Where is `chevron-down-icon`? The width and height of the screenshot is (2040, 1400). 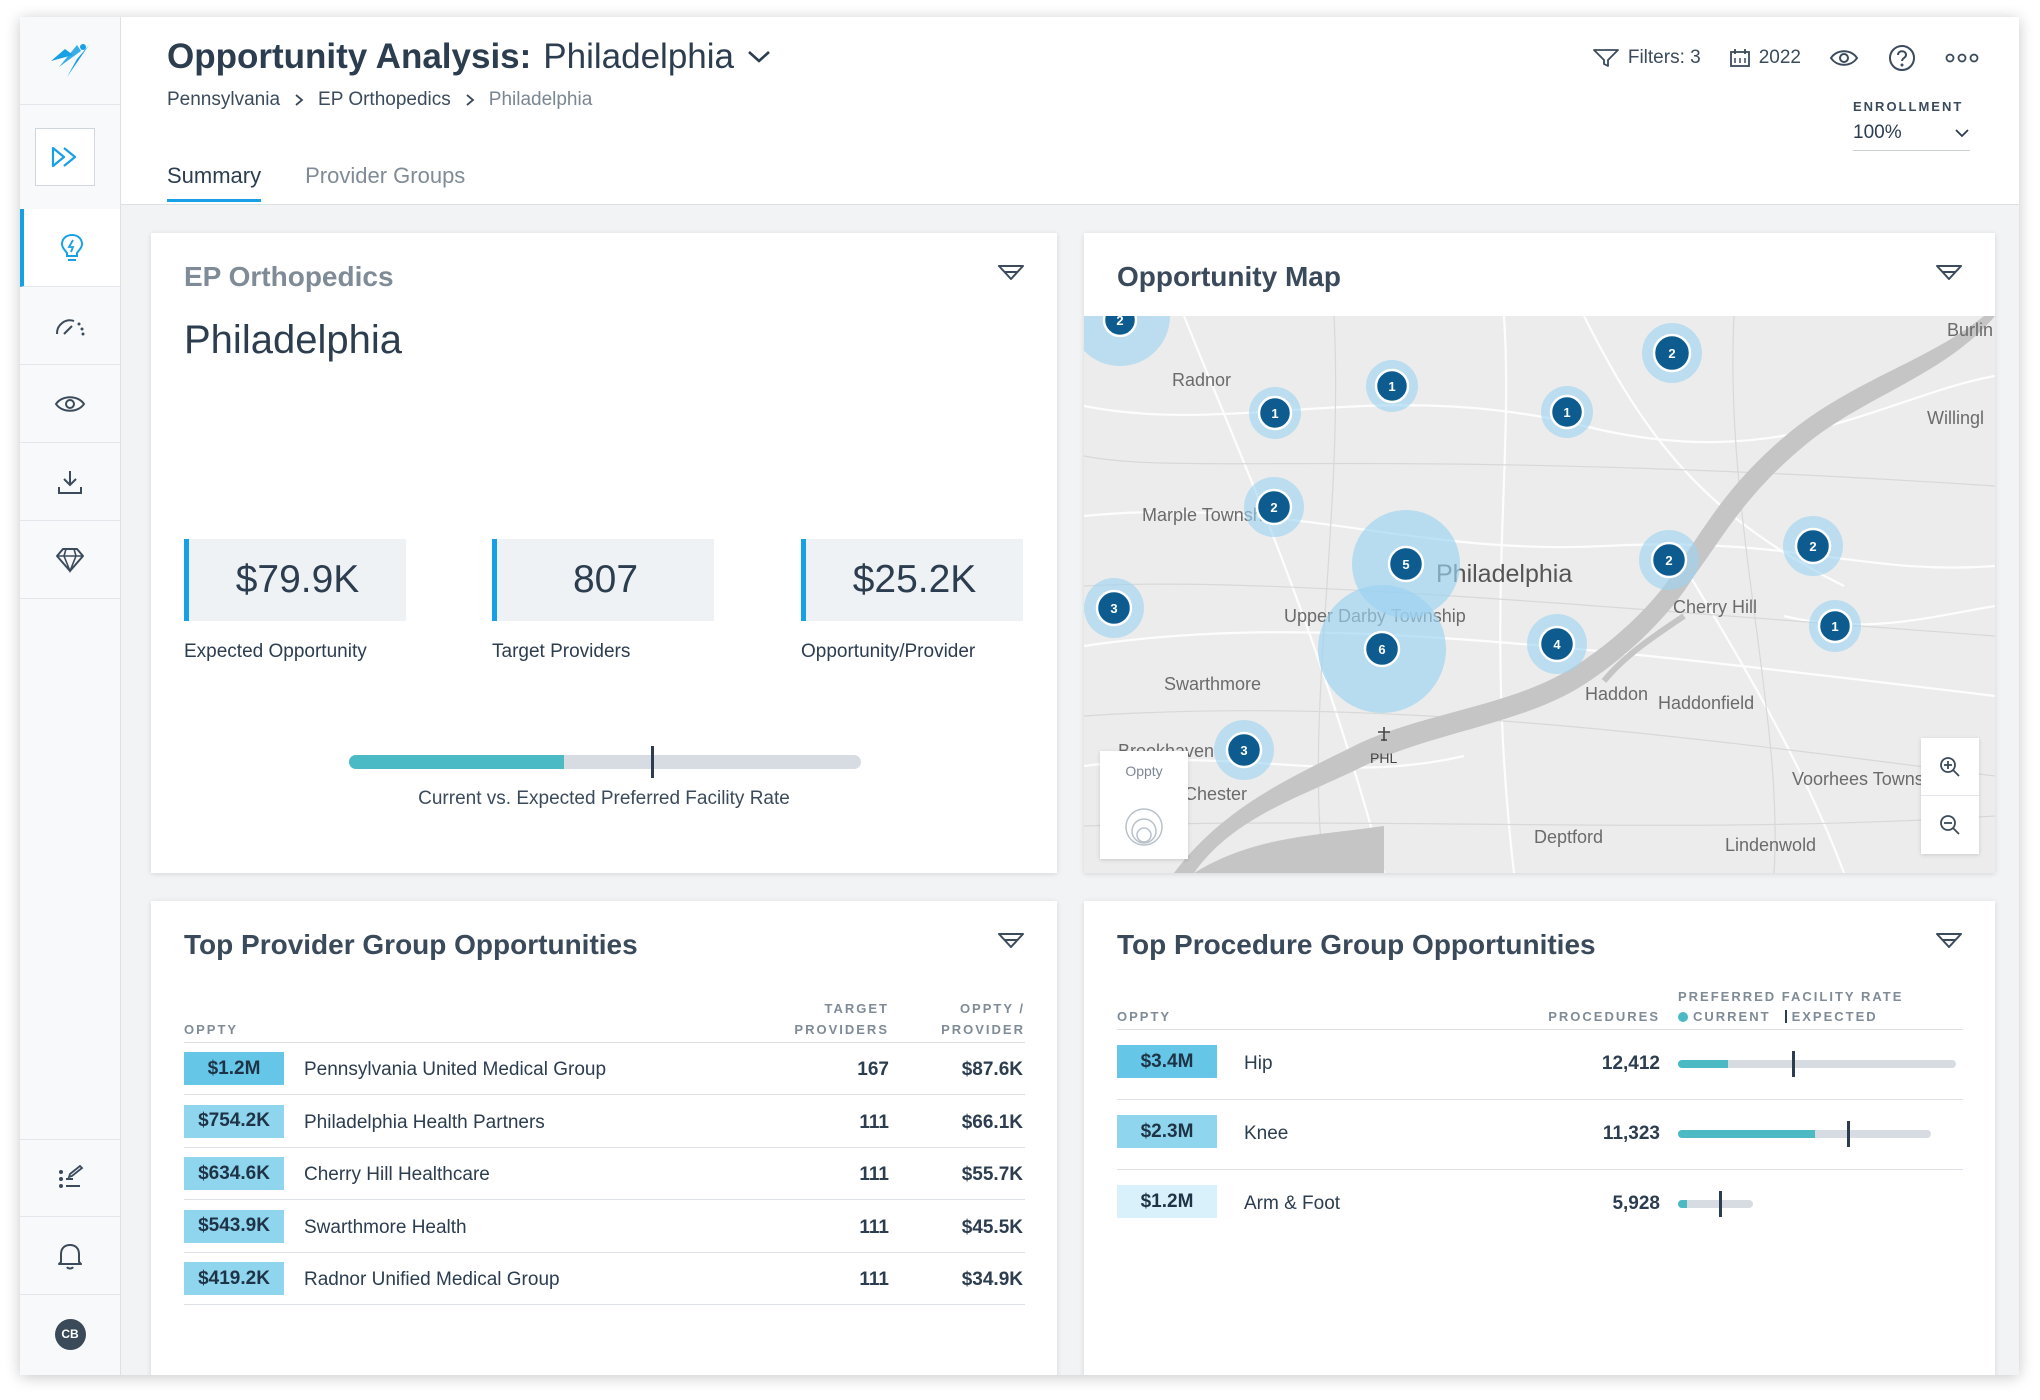
chevron-down-icon is located at coordinates (759, 57).